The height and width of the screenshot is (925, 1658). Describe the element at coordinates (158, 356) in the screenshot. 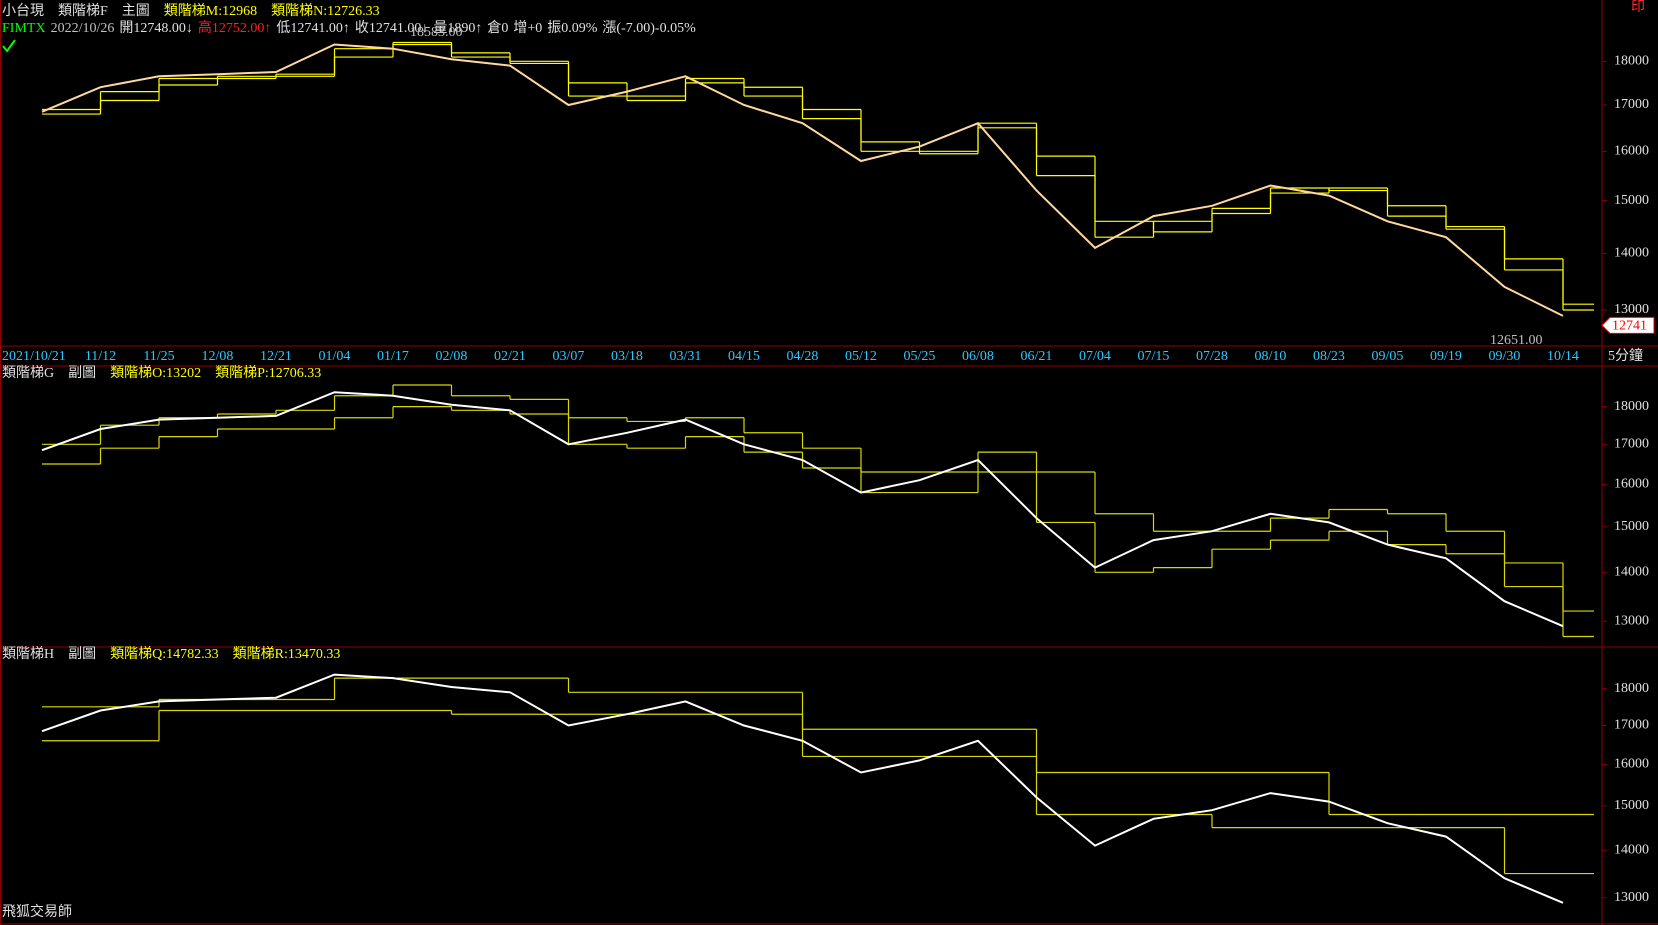

I see `x-tick-label: 11/25` at that location.